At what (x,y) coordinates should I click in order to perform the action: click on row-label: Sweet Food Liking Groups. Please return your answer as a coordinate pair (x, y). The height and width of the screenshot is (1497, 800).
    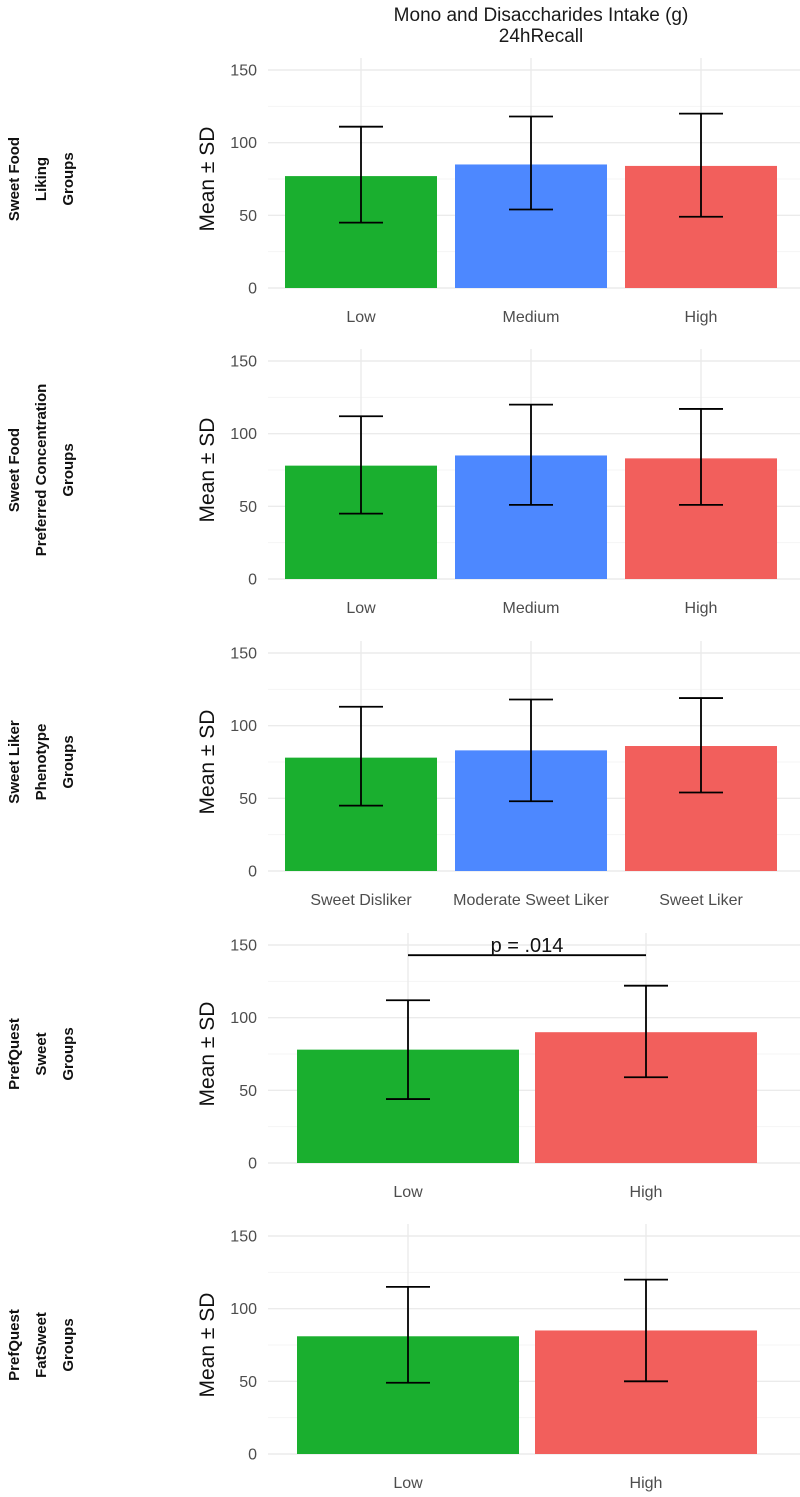
    Looking at the image, I should click on (41, 179).